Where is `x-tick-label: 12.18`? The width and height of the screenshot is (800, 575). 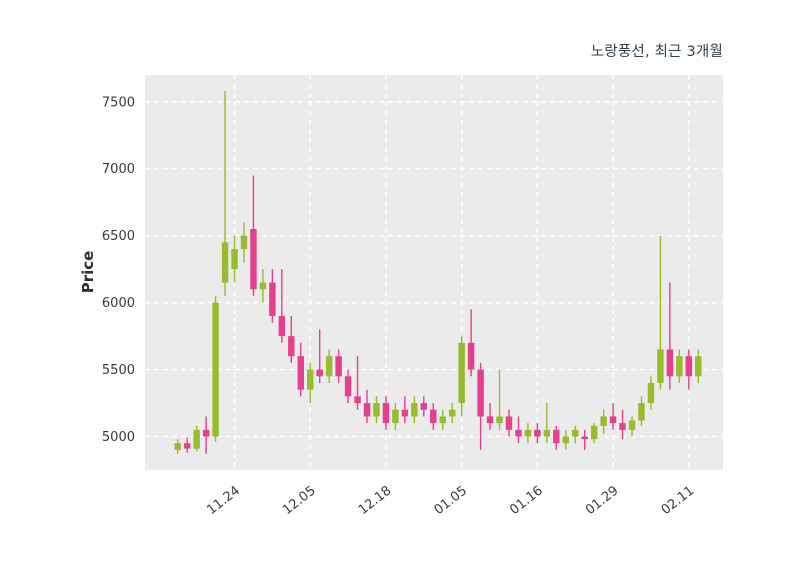
x-tick-label: 12.18 is located at coordinates (375, 500).